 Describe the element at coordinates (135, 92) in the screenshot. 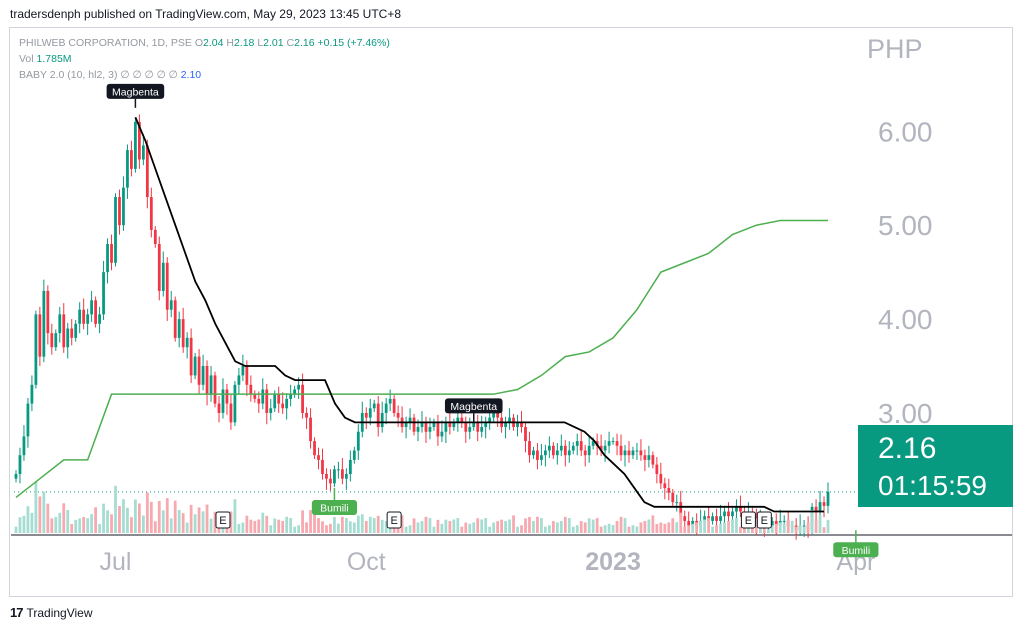

I see `sell-label-text: Magbenta` at that location.